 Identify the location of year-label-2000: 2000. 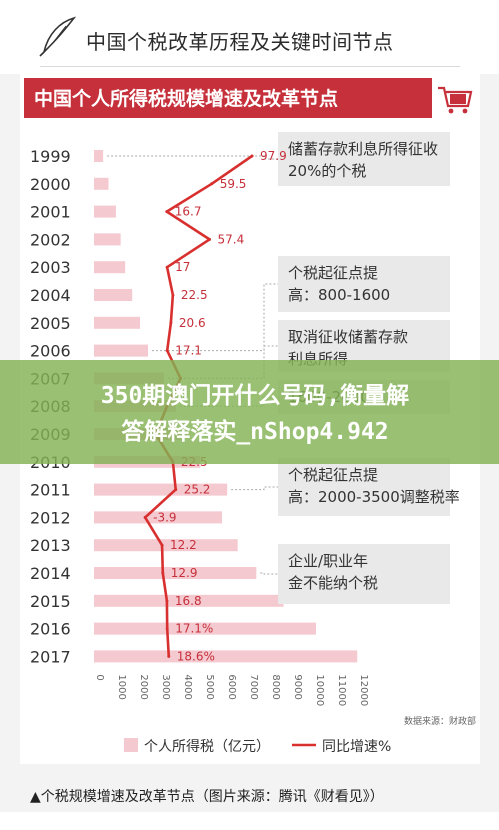
(50, 184).